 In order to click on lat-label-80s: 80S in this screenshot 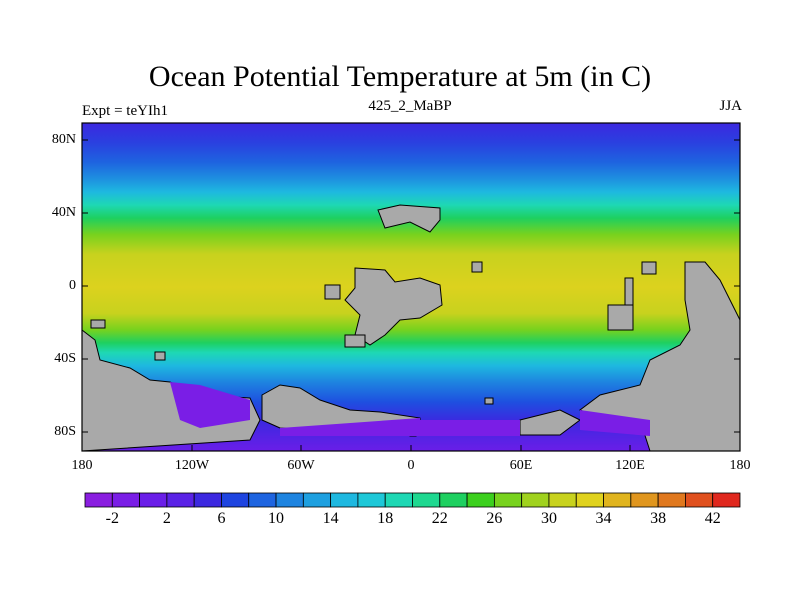, I will do `click(65, 431)`.